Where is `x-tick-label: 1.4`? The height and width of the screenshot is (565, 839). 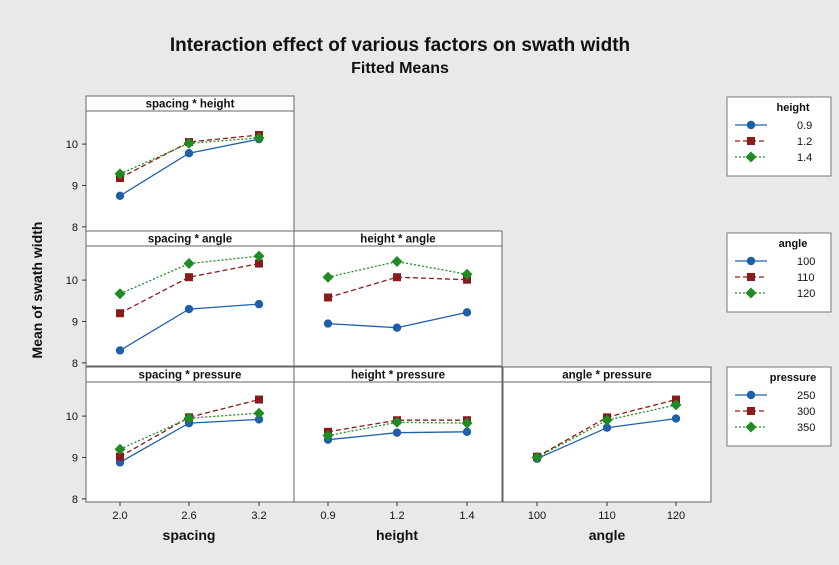
x-tick-label: 1.4 is located at coordinates (466, 516).